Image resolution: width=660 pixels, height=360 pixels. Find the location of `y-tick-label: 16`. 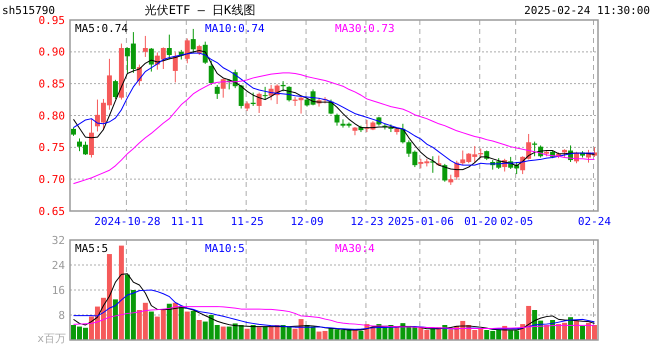

y-tick-label: 16 is located at coordinates (58, 290).